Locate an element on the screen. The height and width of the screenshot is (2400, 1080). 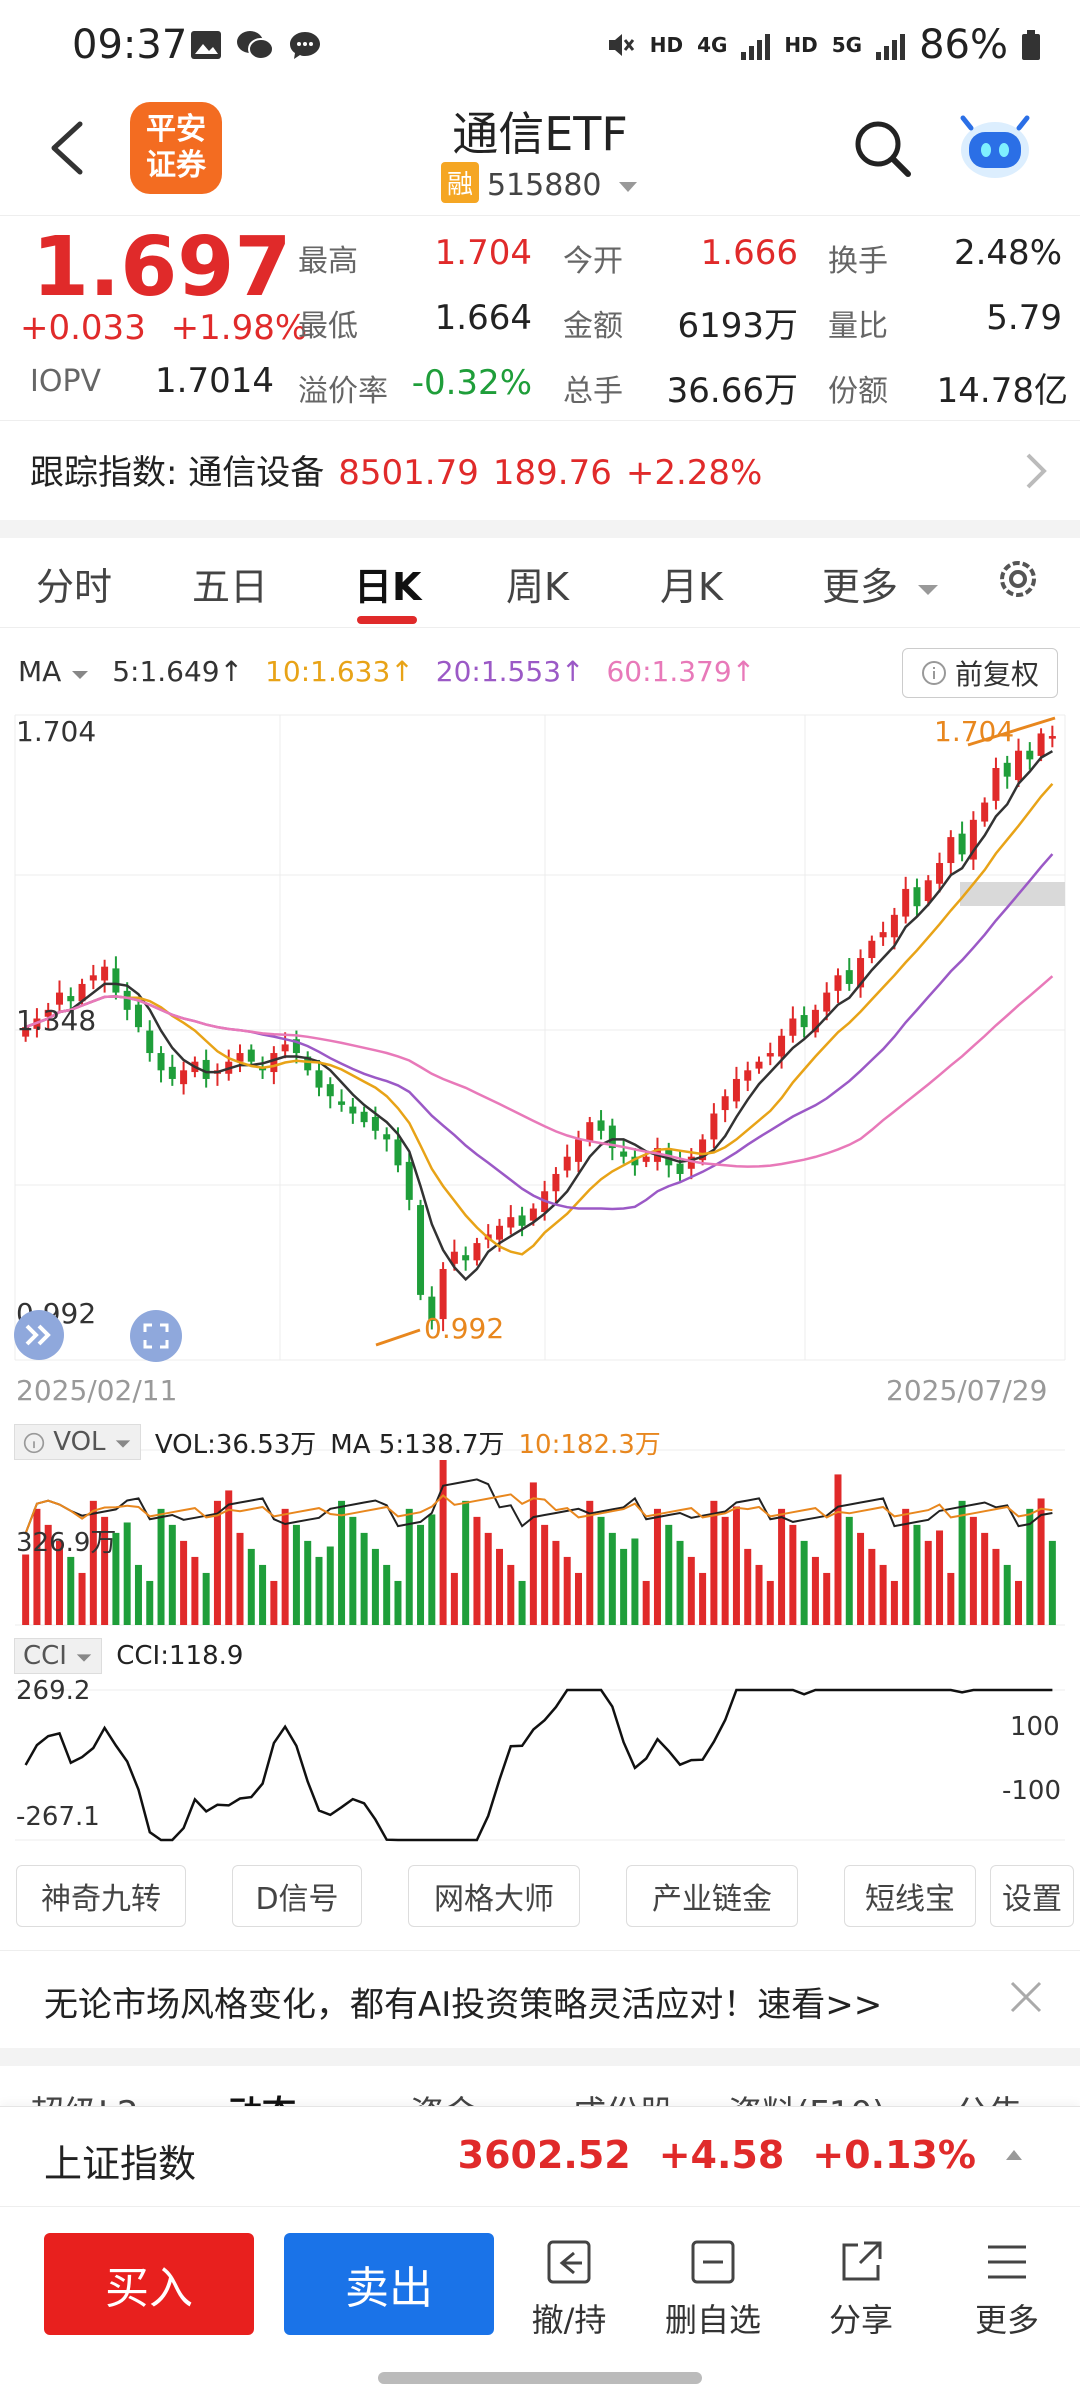
volume-axis-label: 326.9万 is located at coordinates (66, 1543).